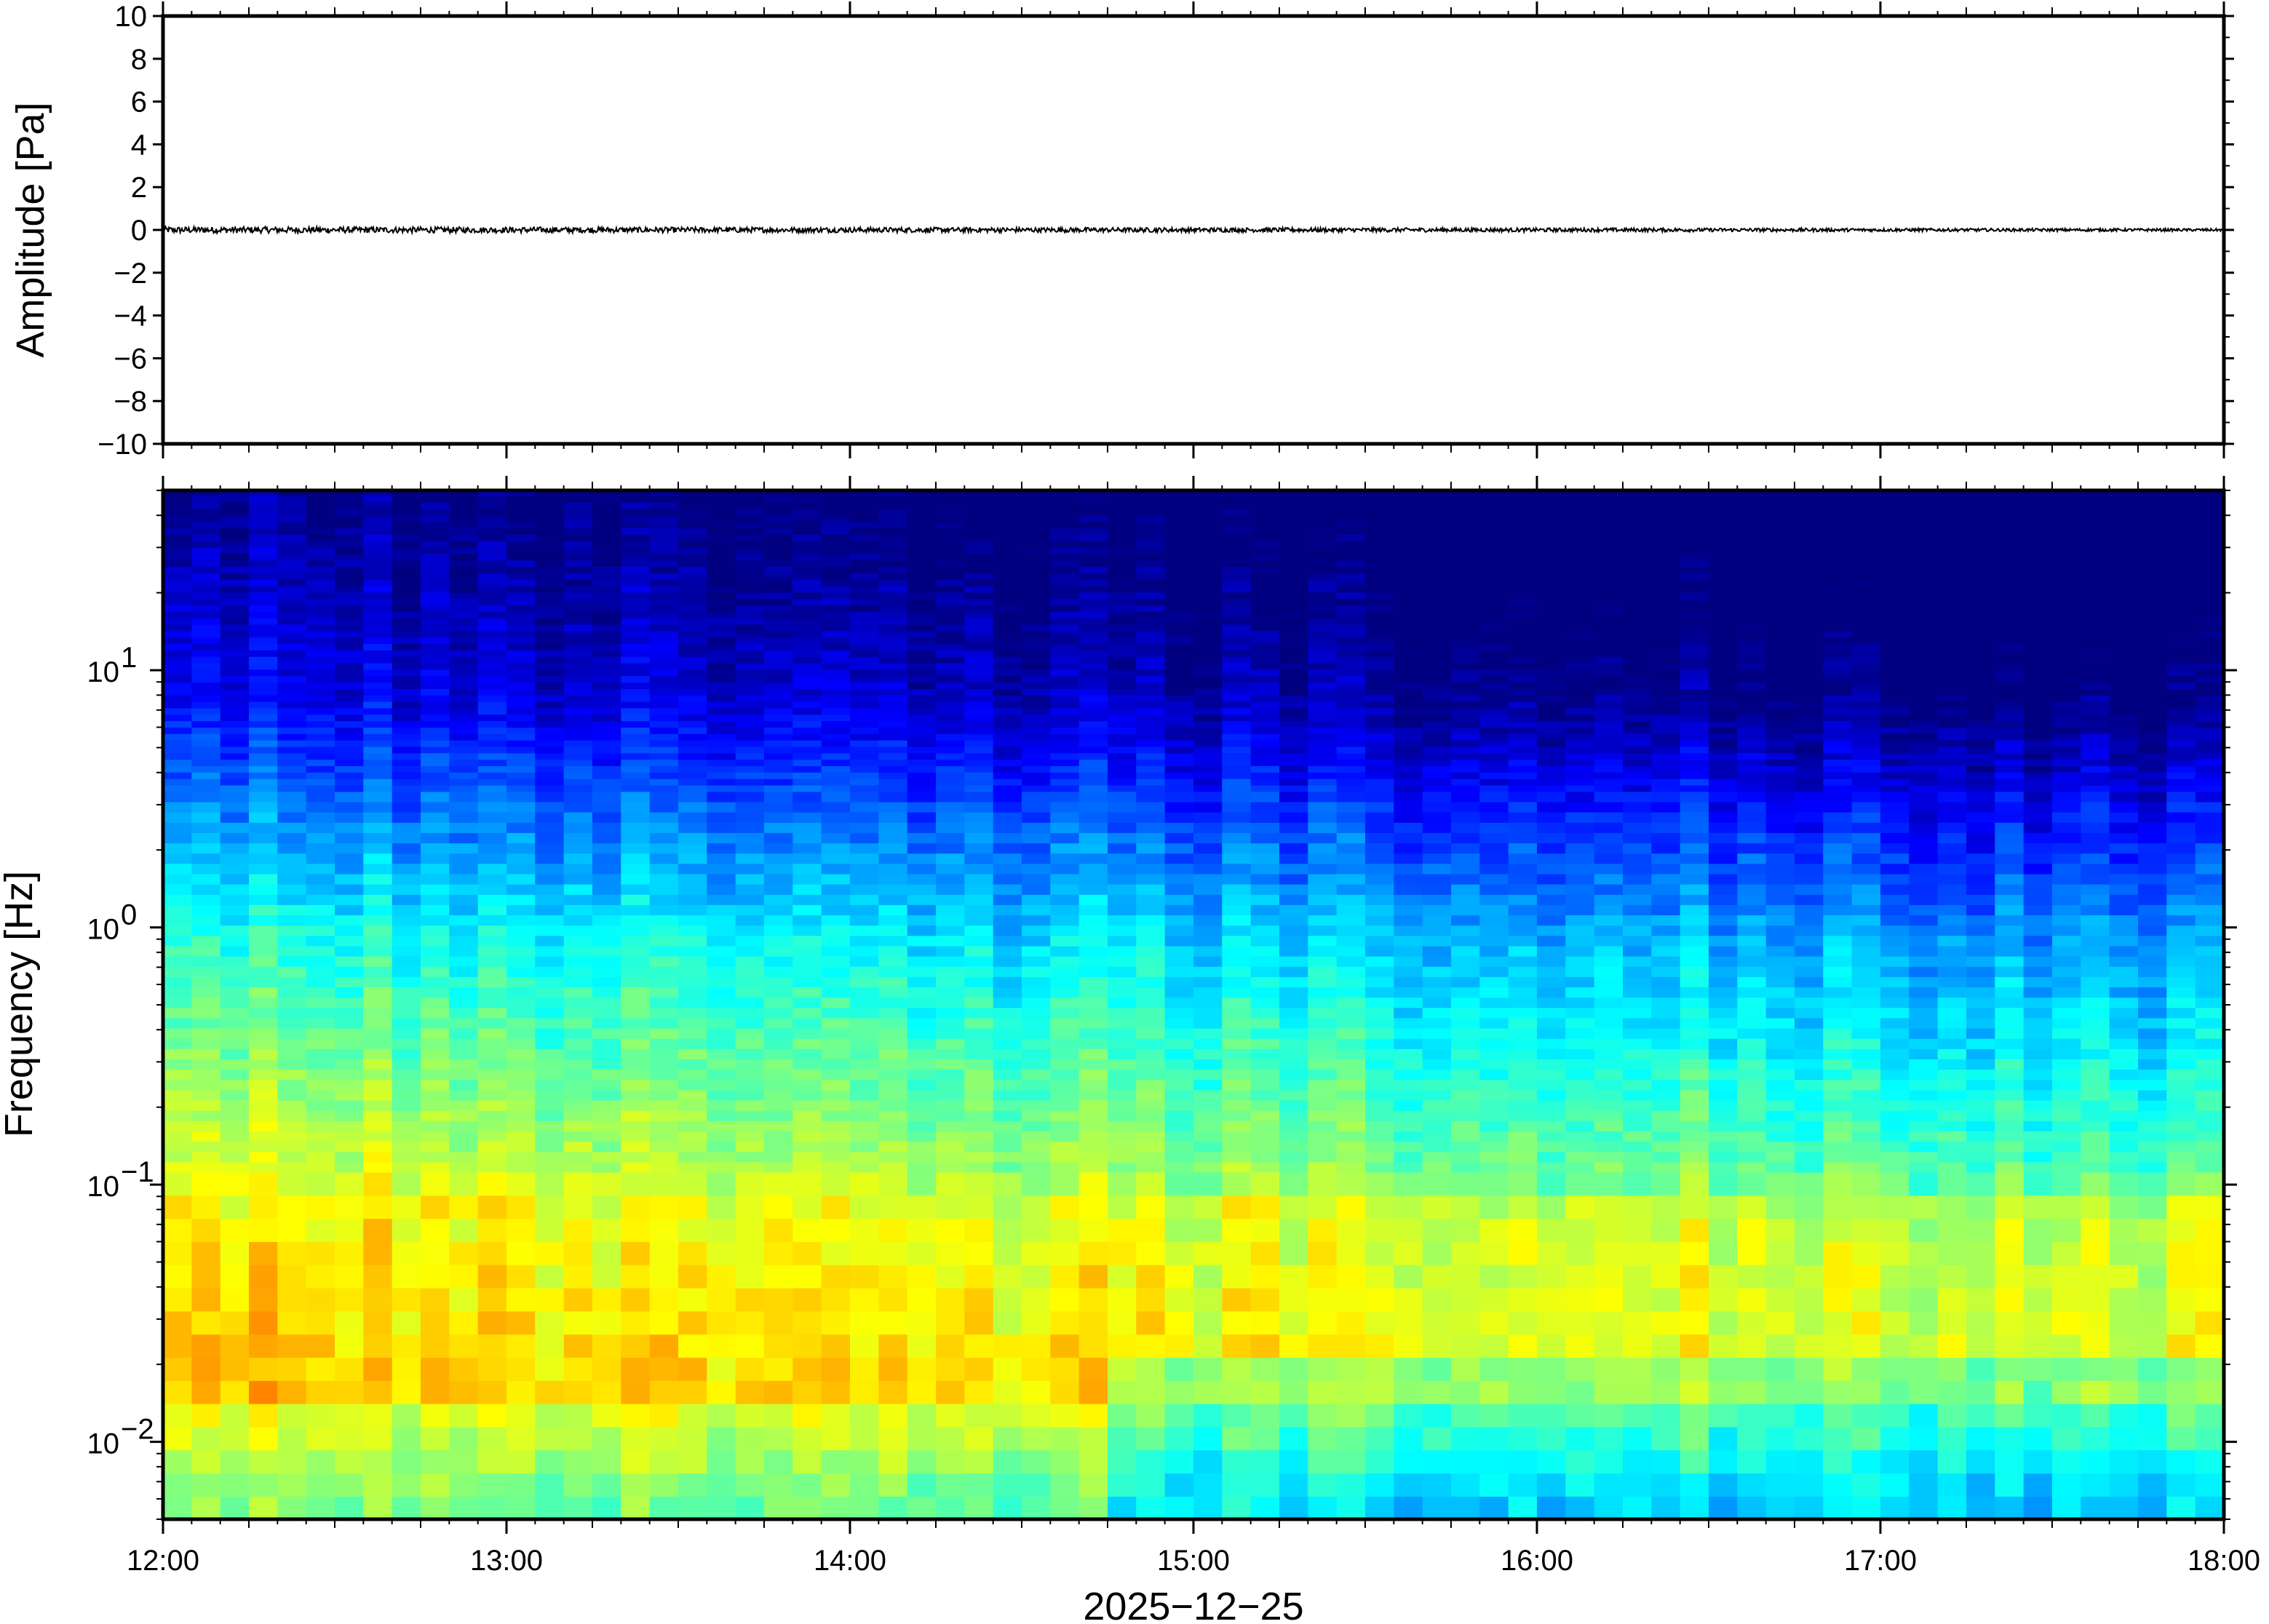 The width and height of the screenshot is (2269, 1624). What do you see at coordinates (31, 229) in the screenshot?
I see `waveform-y-axis-title: Amplitude [Pa]` at bounding box center [31, 229].